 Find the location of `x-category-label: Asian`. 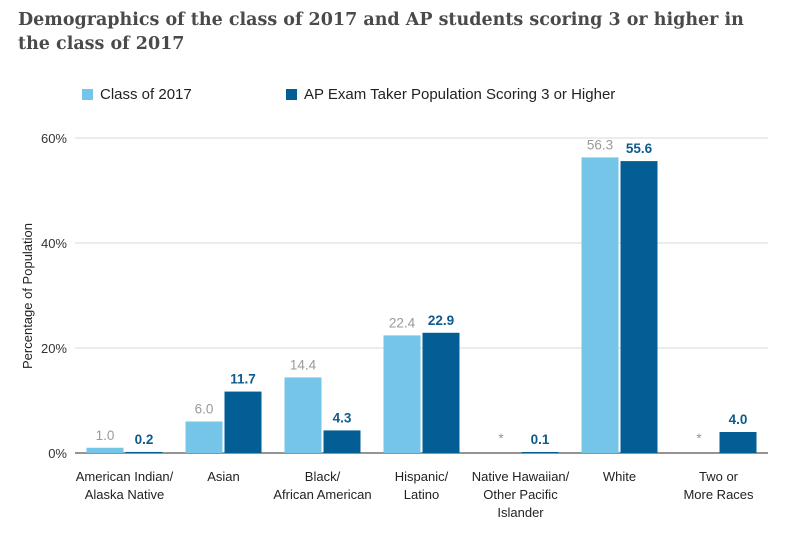

x-category-label: Asian is located at coordinates (223, 476).